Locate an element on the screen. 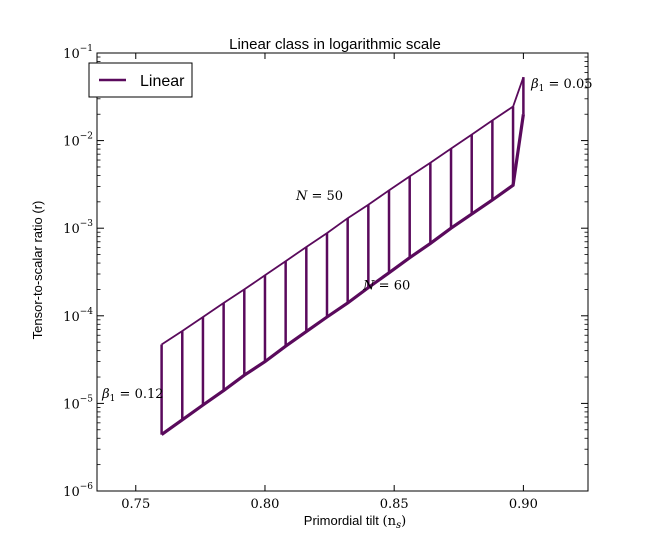 This screenshot has width=654, height=545. y-tick-label-exponent: −4 is located at coordinates (87, 312).